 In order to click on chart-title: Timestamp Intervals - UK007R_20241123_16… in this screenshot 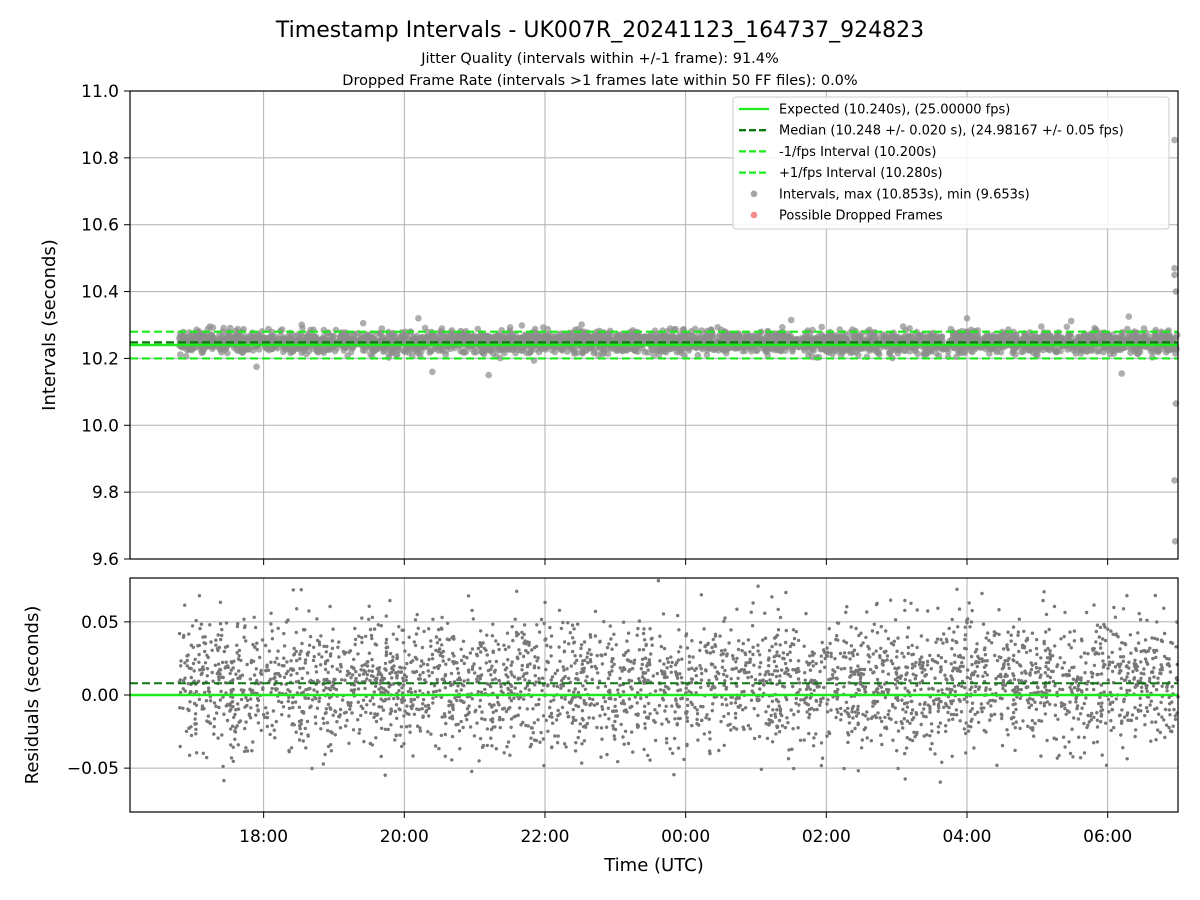, I will do `click(599, 30)`.